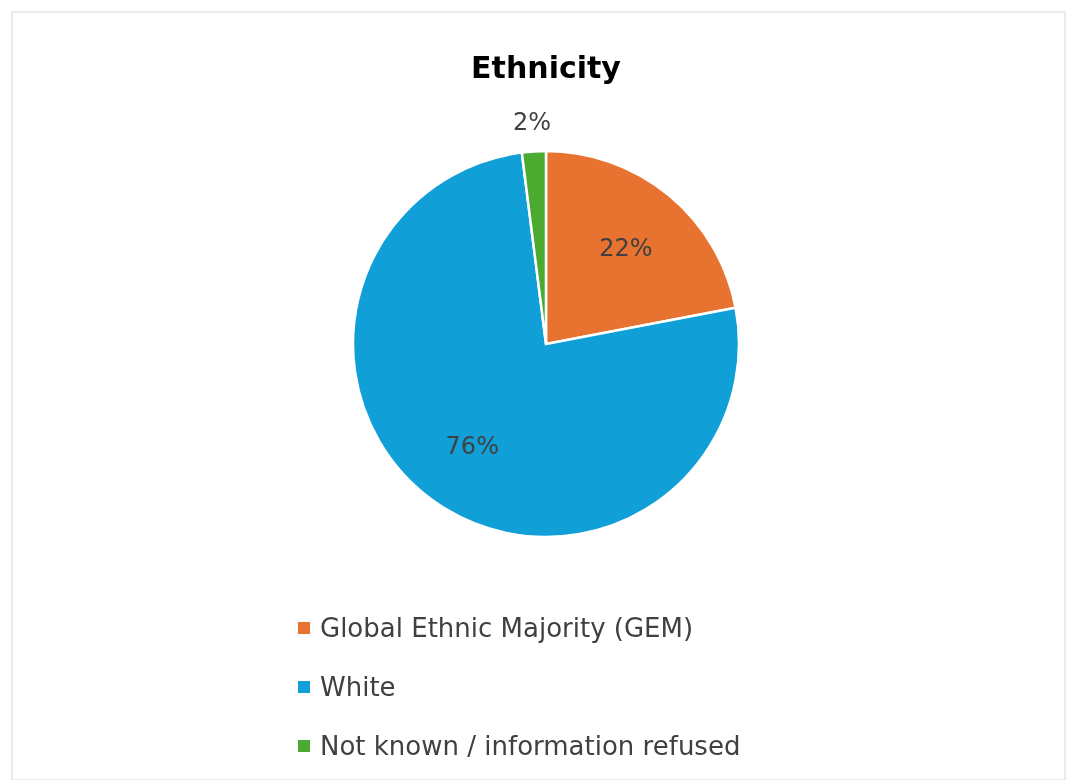 The height and width of the screenshot is (780, 1069). What do you see at coordinates (358, 687) in the screenshot?
I see `legend-label: White` at bounding box center [358, 687].